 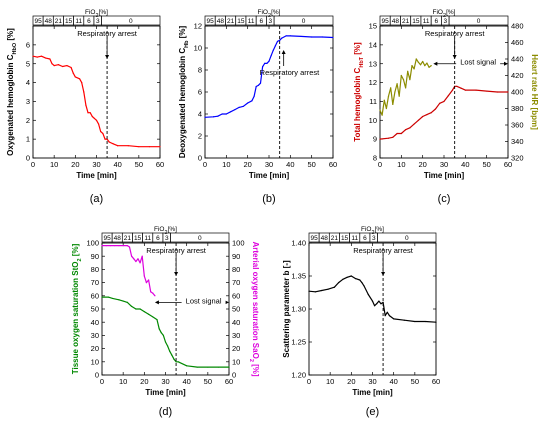 I want to click on fio2-value: 3, so click(x=167, y=238).